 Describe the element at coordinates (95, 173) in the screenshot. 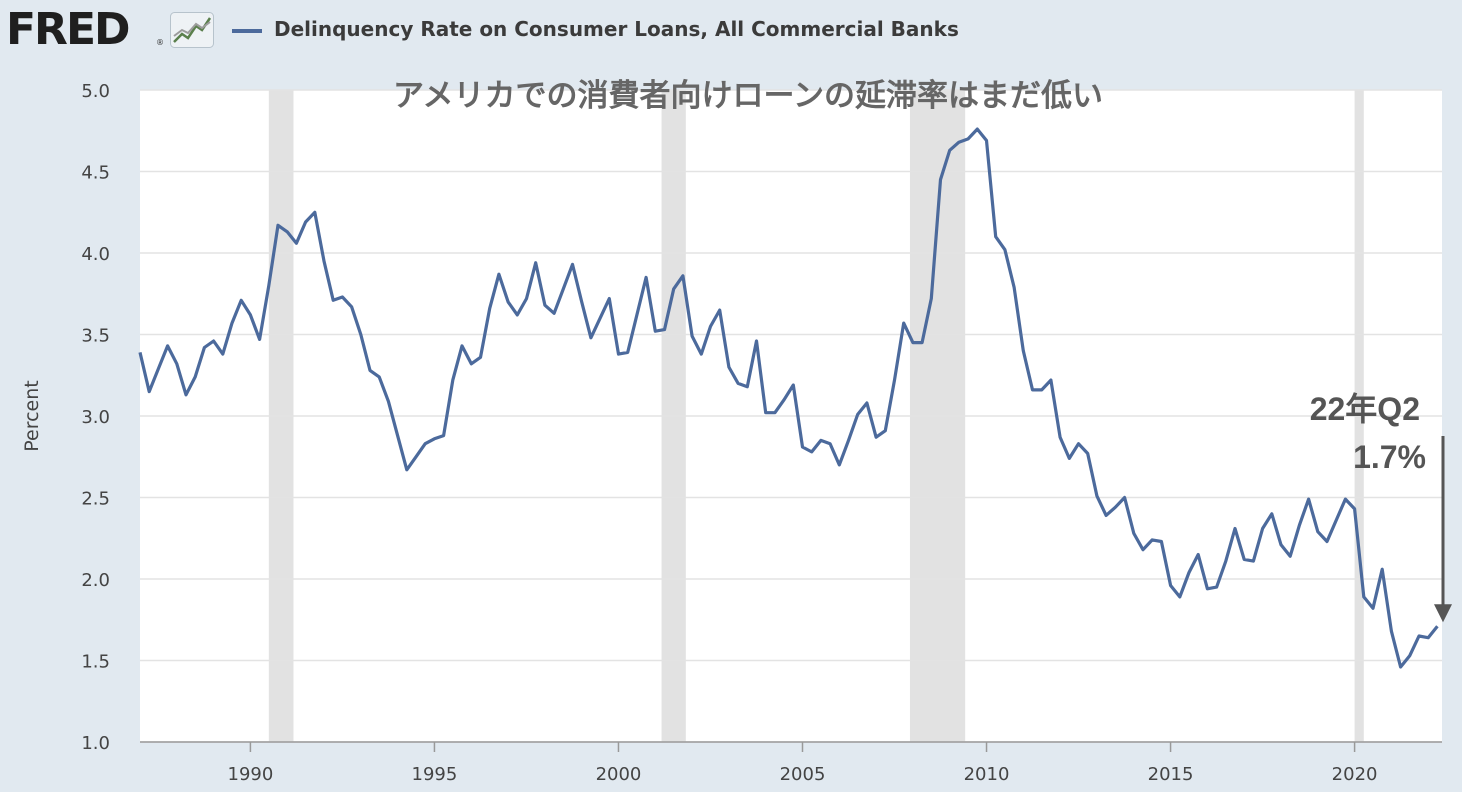

I see `y-tick-label: 4.5` at that location.